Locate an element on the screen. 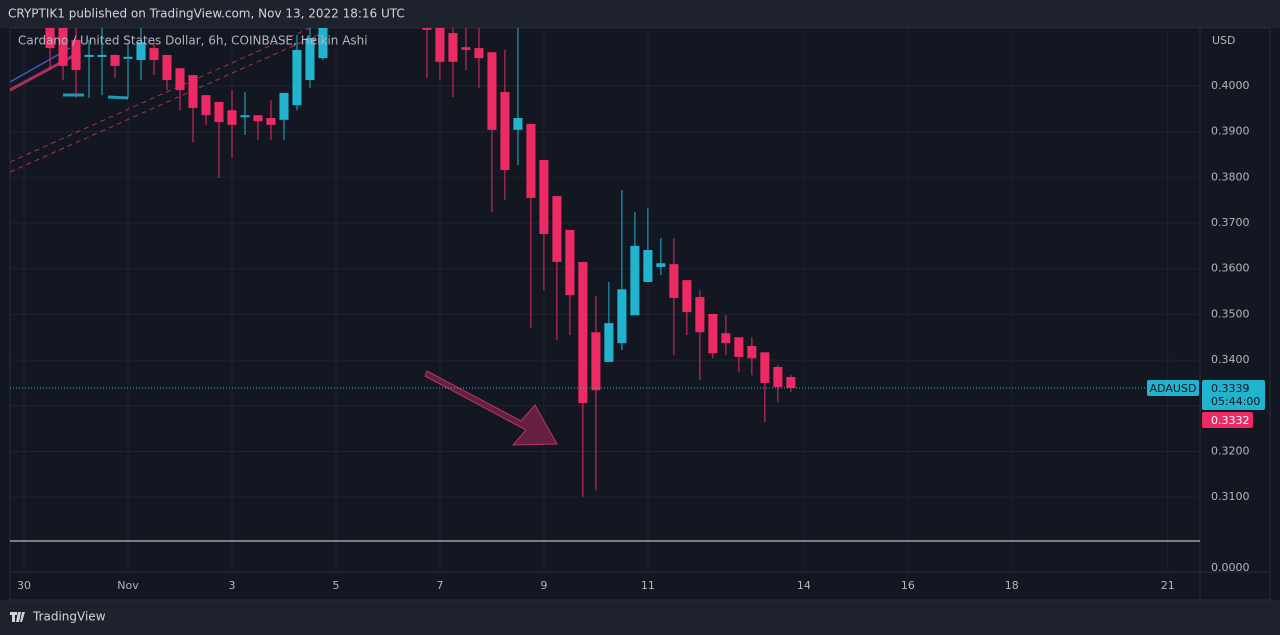  y-tick-label: 0.3900 is located at coordinates (1230, 131).